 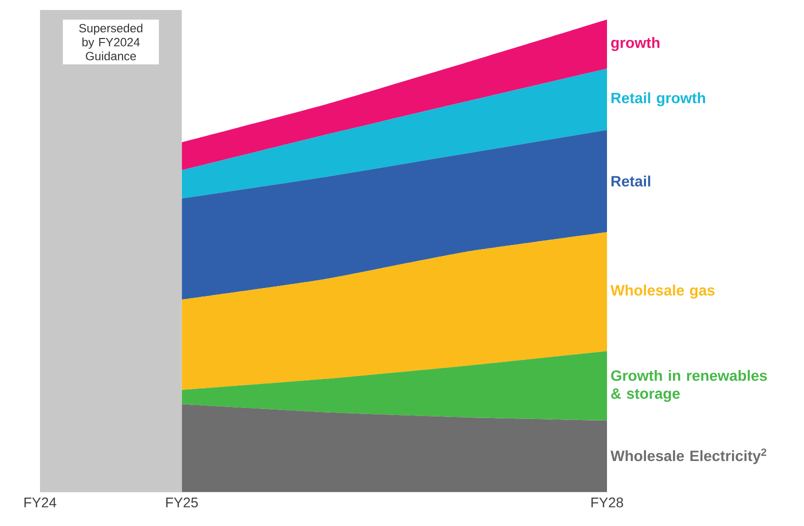 I want to click on series-label: Retail growth, so click(x=659, y=99).